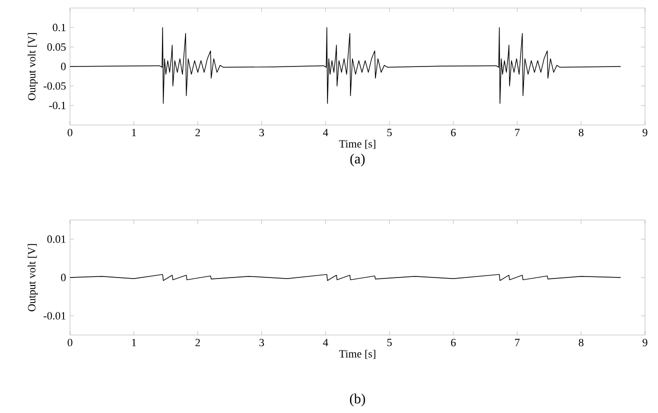 The width and height of the screenshot is (658, 413). I want to click on text: (a), so click(357, 160).